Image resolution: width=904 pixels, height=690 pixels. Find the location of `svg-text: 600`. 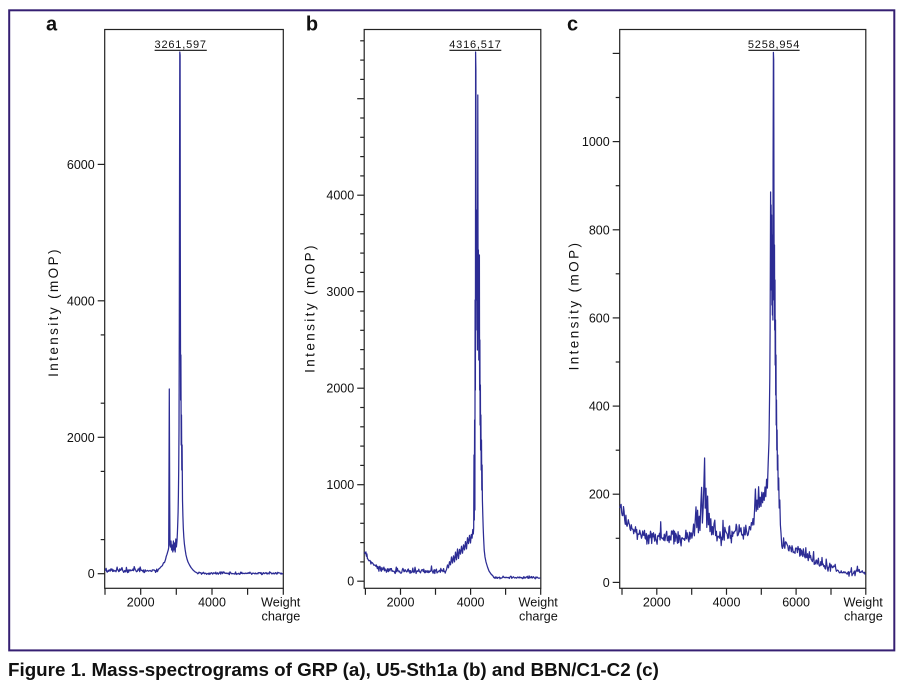

svg-text: 600 is located at coordinates (599, 318).